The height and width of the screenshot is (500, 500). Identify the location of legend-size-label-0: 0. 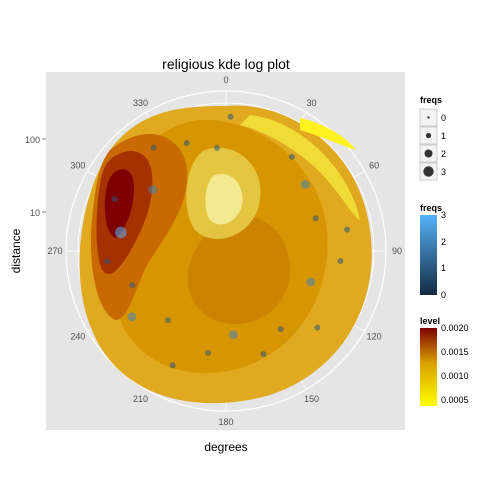
(443, 118).